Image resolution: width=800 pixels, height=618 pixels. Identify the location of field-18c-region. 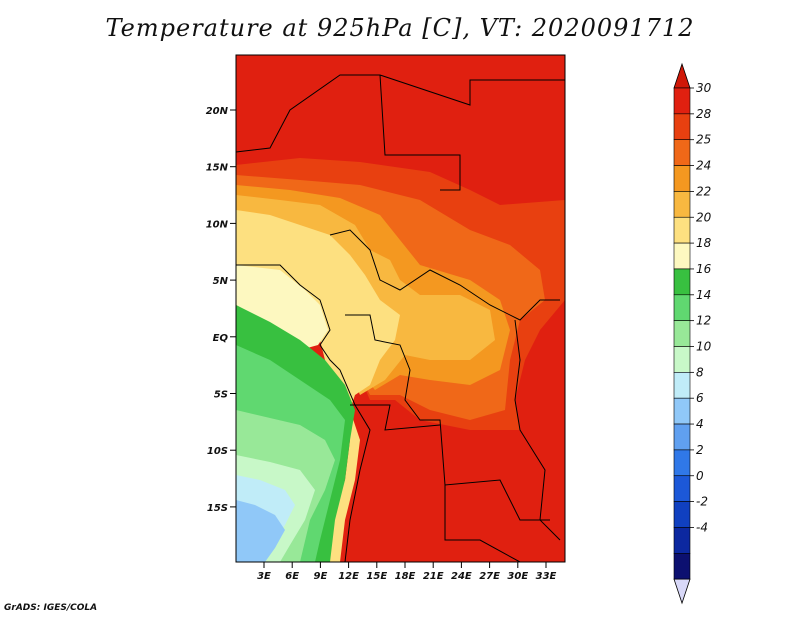
(282, 307).